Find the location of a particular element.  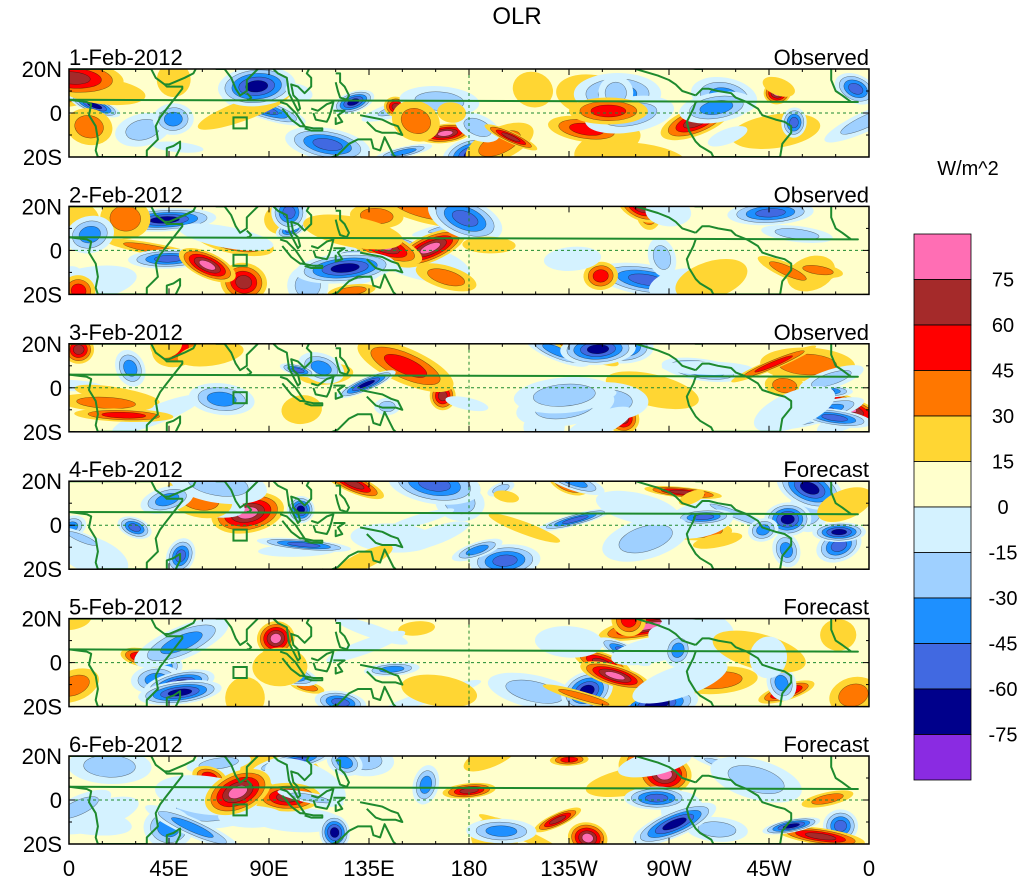

x-tick-label: 90E is located at coordinates (268, 868).